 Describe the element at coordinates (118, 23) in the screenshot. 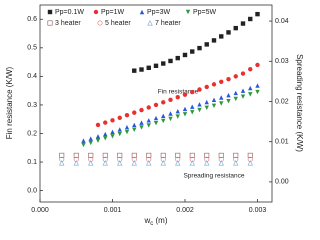

I see `legend-label: 5 heater` at that location.